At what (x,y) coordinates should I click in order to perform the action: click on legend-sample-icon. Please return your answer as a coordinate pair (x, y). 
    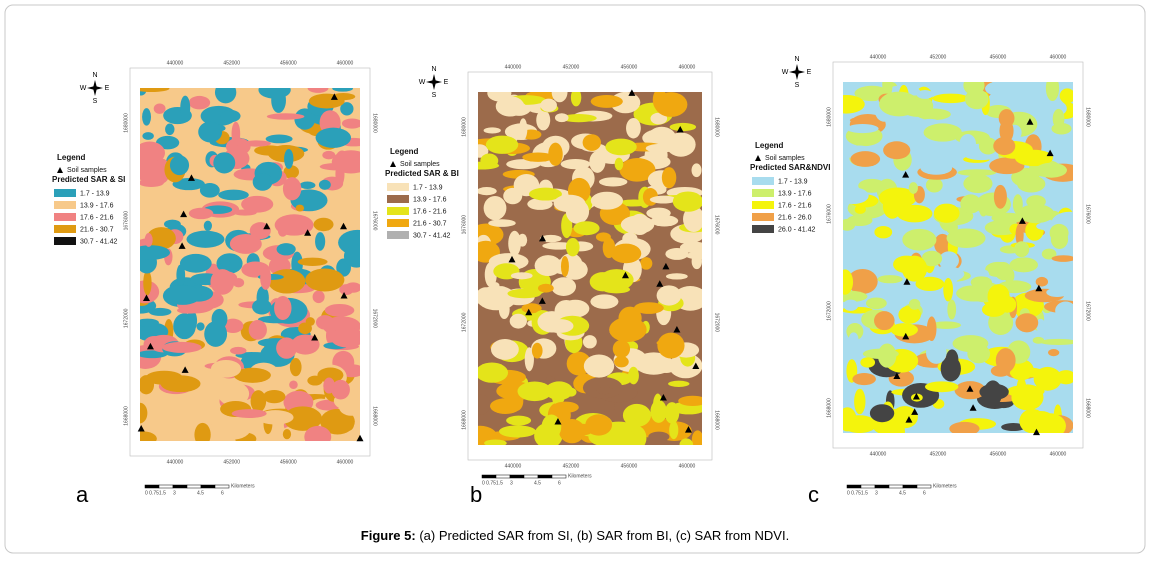
    Looking at the image, I should click on (393, 164).